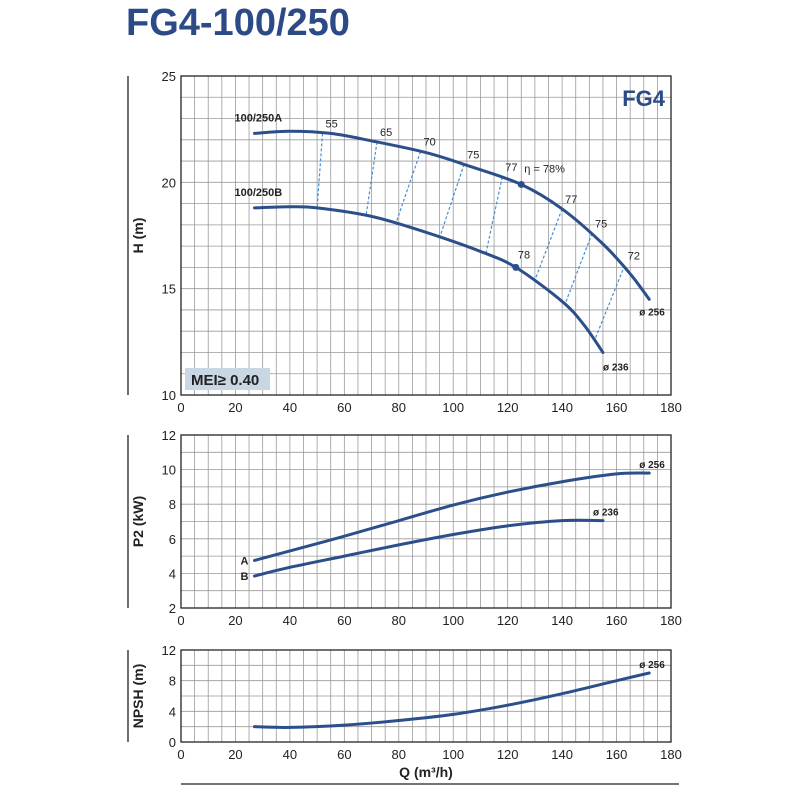  What do you see at coordinates (169, 76) in the screenshot?
I see `y-tick-label: 25` at bounding box center [169, 76].